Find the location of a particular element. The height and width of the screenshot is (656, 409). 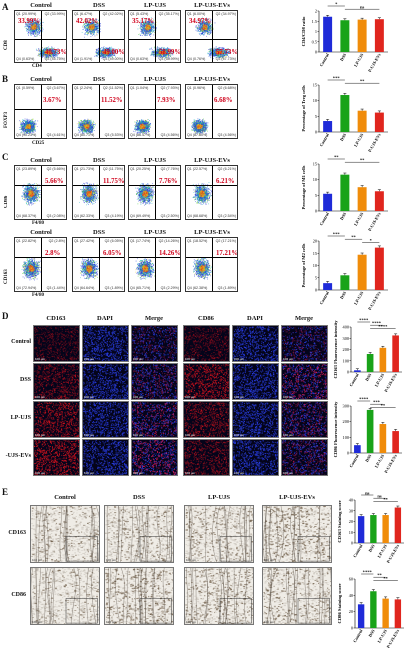

quadrant-q2: Q2 (11.75%) is located at coordinates (113, 169).